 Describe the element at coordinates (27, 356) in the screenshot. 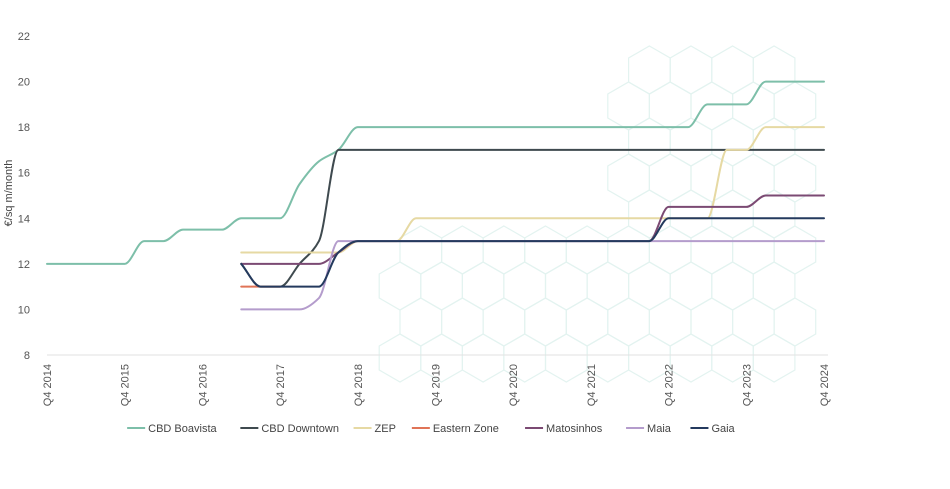

I see `y-tick-label: 8` at that location.